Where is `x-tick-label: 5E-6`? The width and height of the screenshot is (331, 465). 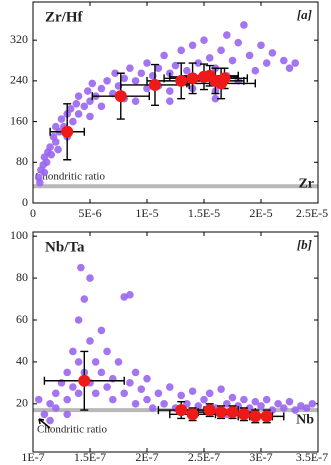
x-tick-label: 5E-6 is located at coordinates (89, 213).